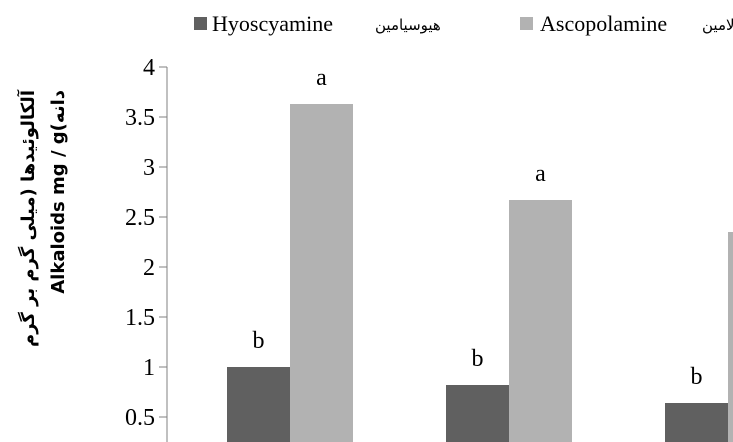 This screenshot has height=442, width=733. What do you see at coordinates (200, 23) in the screenshot?
I see `legend-swatch-hyoscyamine` at bounding box center [200, 23].